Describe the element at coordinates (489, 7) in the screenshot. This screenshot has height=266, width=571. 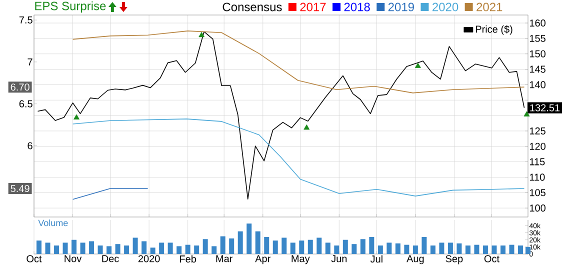
I see `legend-label: 2021` at that location.